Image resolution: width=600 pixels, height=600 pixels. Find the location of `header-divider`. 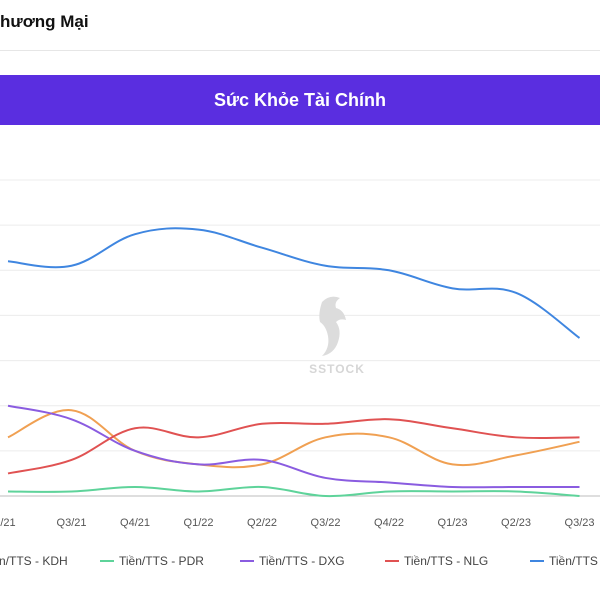

header-divider is located at coordinates (300, 50).